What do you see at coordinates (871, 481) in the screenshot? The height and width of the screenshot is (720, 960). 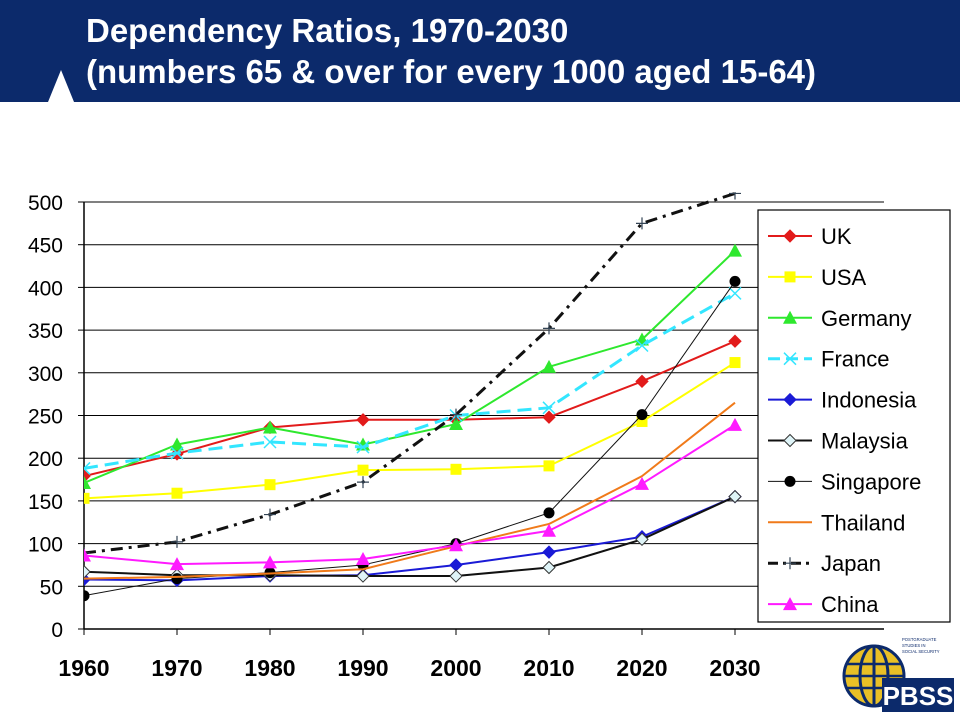 I see `legend-label: Singapore` at bounding box center [871, 481].